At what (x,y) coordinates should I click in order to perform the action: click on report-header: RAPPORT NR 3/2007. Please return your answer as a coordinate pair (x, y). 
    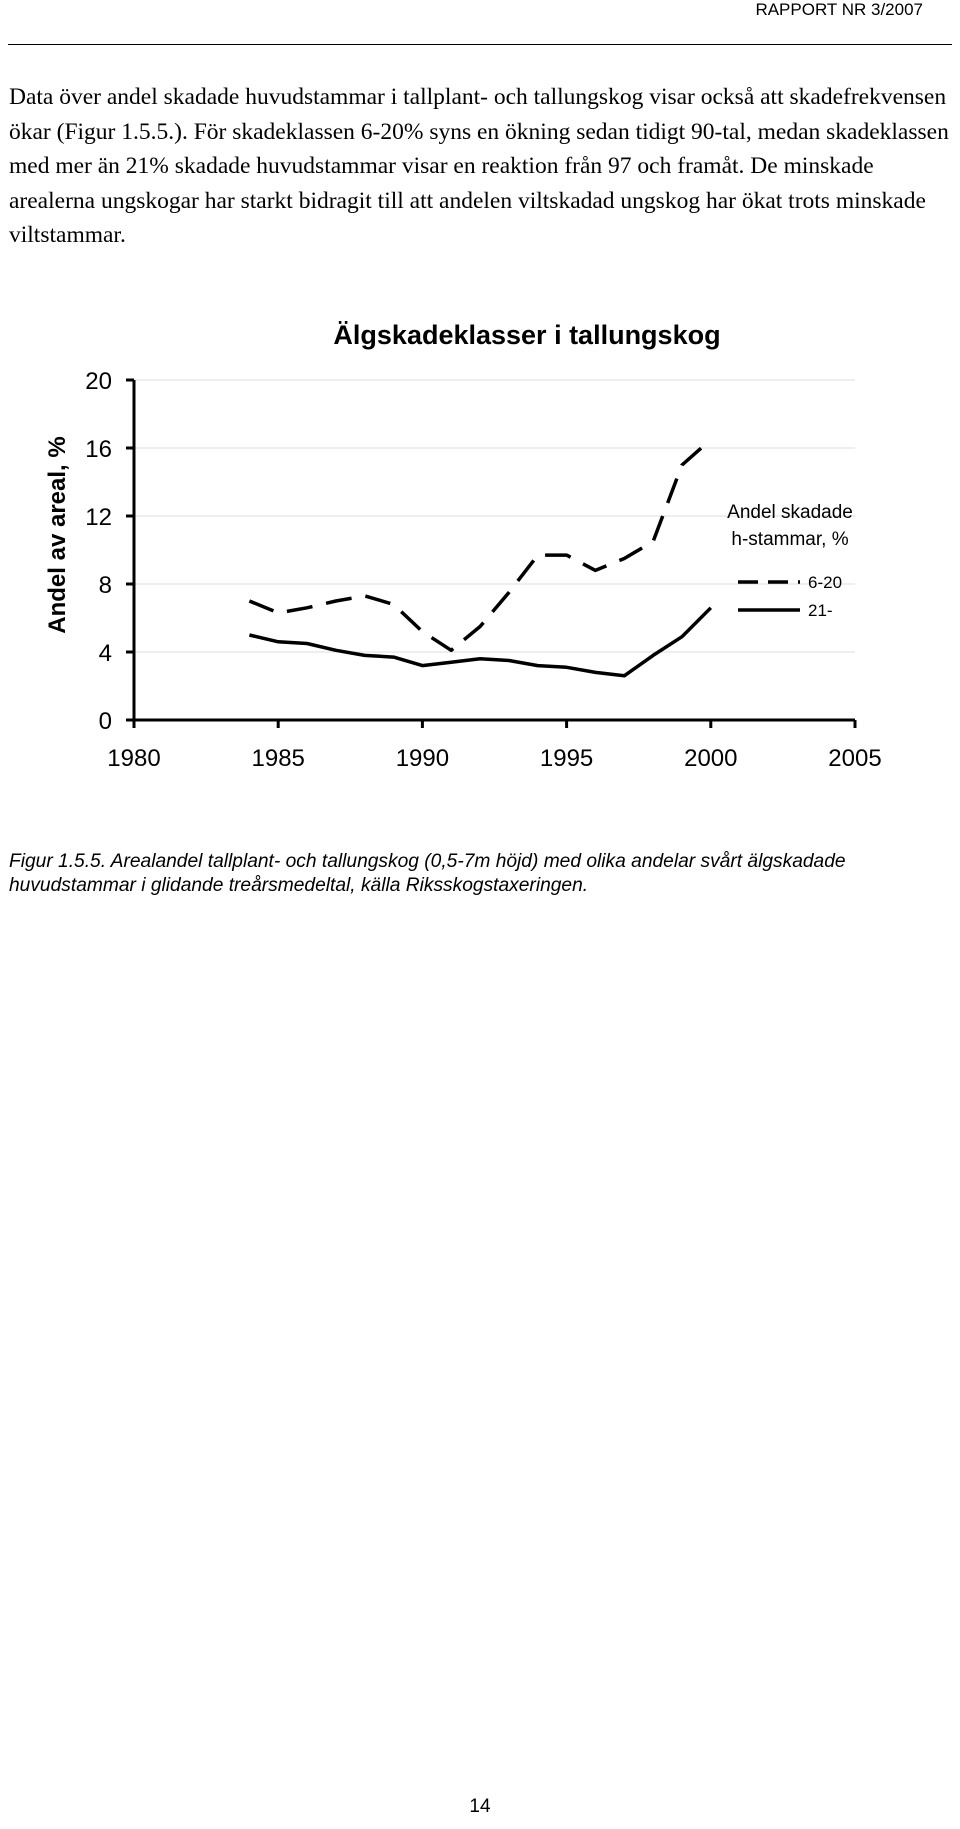
    Looking at the image, I should click on (839, 9).